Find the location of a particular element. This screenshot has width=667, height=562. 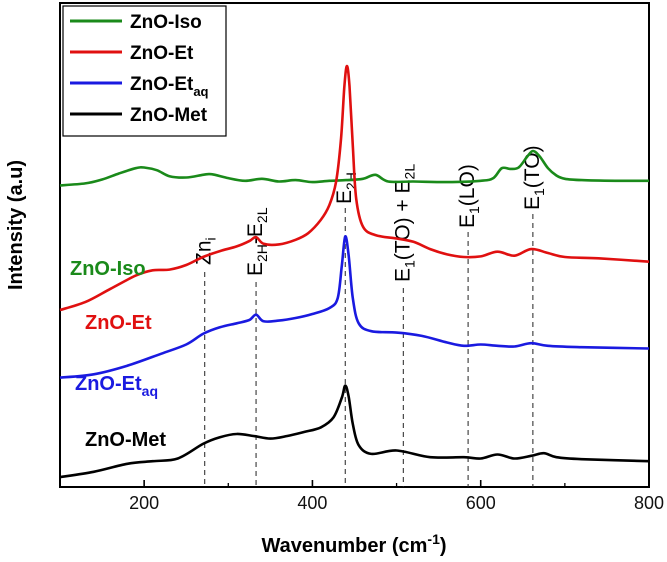

x-axis-title: Wavenumber (cm-1) is located at coordinates (353, 544).